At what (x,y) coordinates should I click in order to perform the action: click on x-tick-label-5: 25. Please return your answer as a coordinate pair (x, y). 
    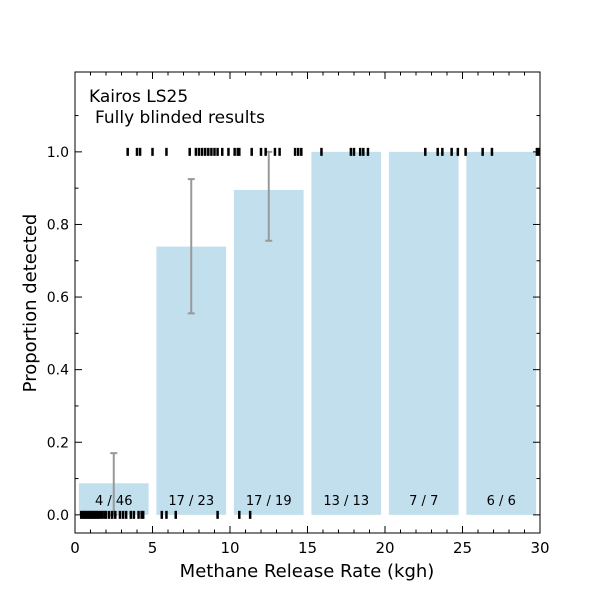
    Looking at the image, I should click on (462, 548).